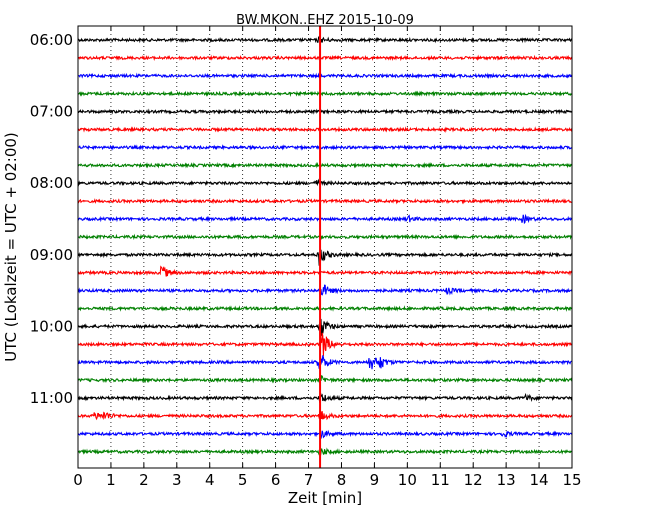 This screenshot has width=650, height=520. Describe the element at coordinates (11, 247) in the screenshot. I see `y-axis-label: UTC (Lokalzeit = UTC + 02:00)` at that location.